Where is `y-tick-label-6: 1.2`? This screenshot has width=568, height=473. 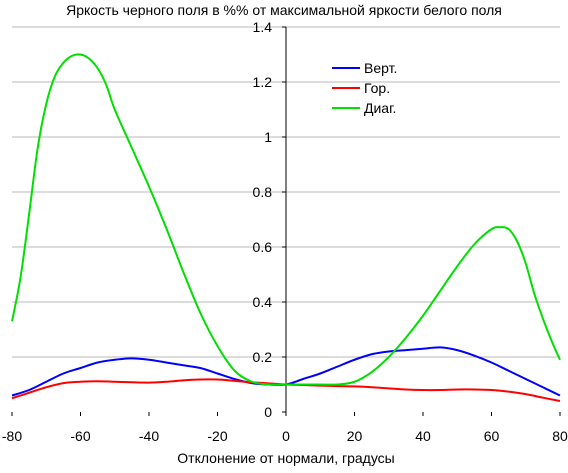
y-tick-label-6: 1.2 is located at coordinates (263, 82).